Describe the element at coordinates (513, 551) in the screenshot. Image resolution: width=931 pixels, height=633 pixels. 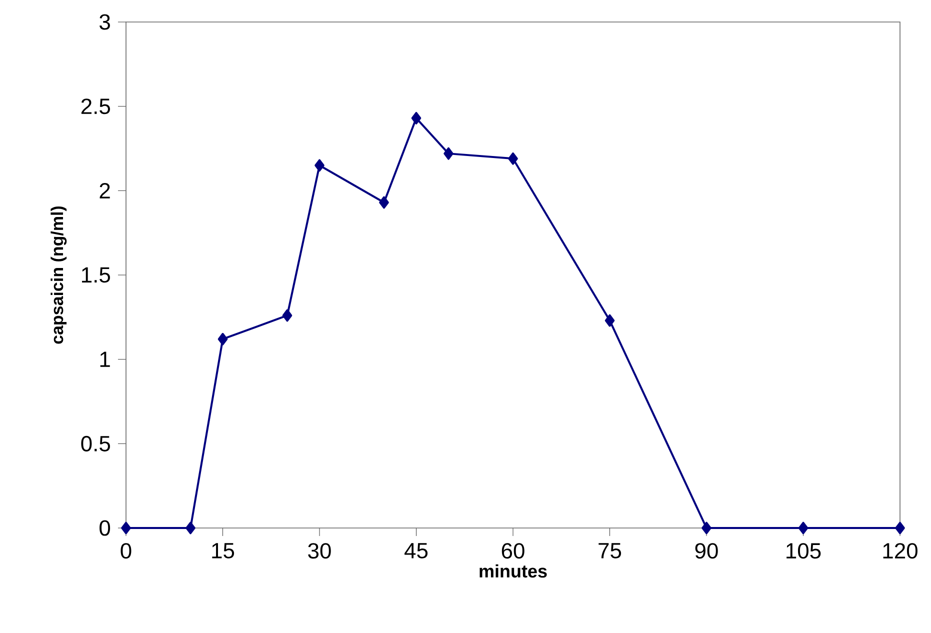
I see `x-tick-label: 60` at that location.